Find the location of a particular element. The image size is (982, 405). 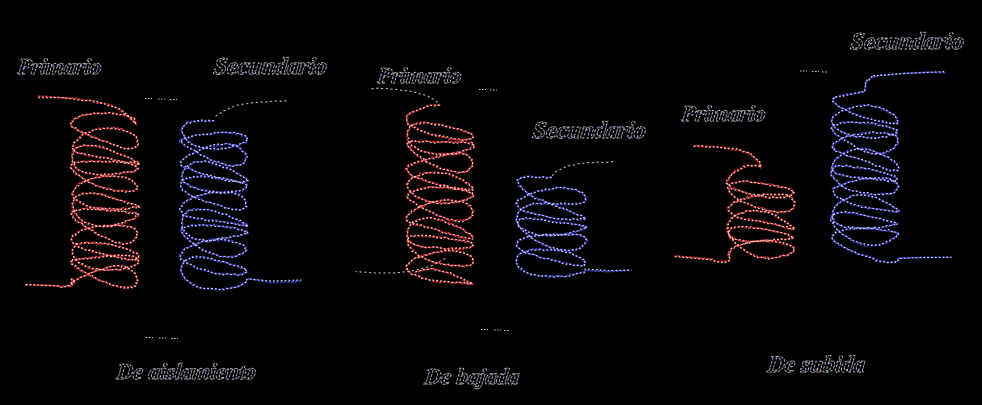

svg-text: De bajada is located at coordinates (471, 376).